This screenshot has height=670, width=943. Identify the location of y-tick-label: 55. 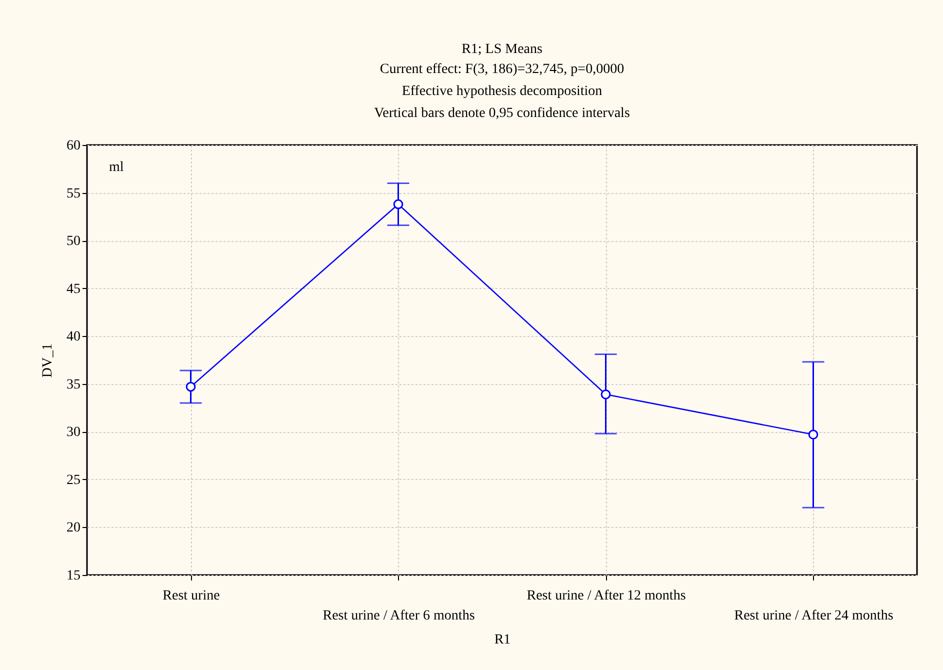
(73, 194).